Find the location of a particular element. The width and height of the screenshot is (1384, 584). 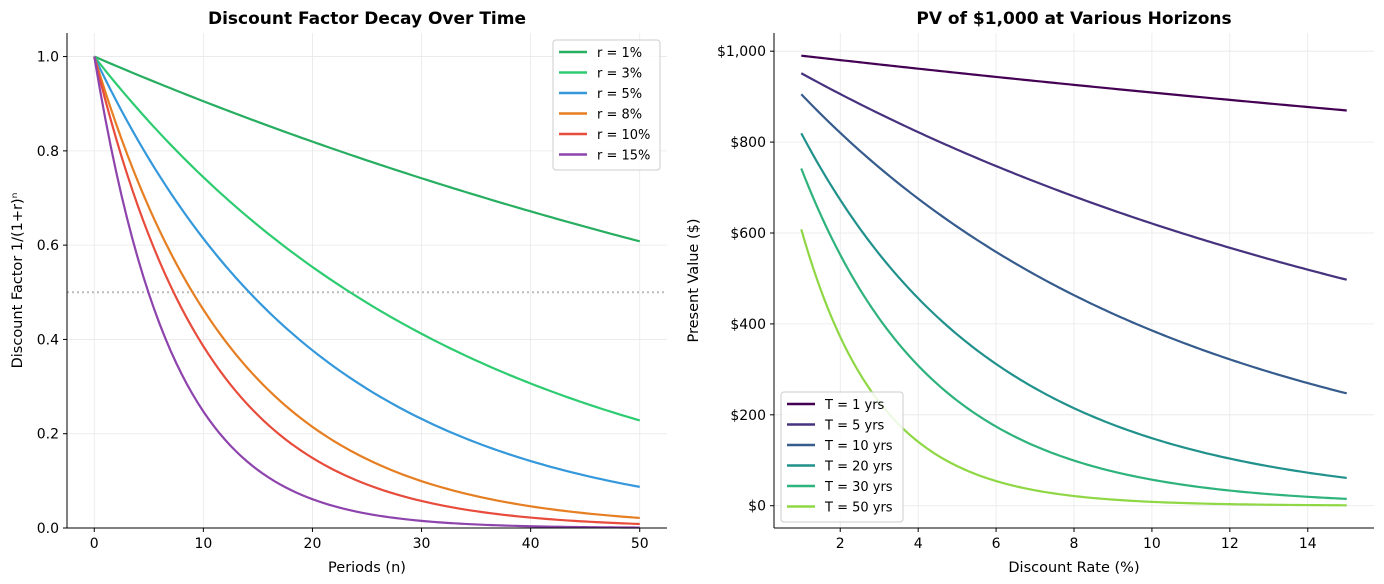

legend-label: r = 8% is located at coordinates (619, 115).